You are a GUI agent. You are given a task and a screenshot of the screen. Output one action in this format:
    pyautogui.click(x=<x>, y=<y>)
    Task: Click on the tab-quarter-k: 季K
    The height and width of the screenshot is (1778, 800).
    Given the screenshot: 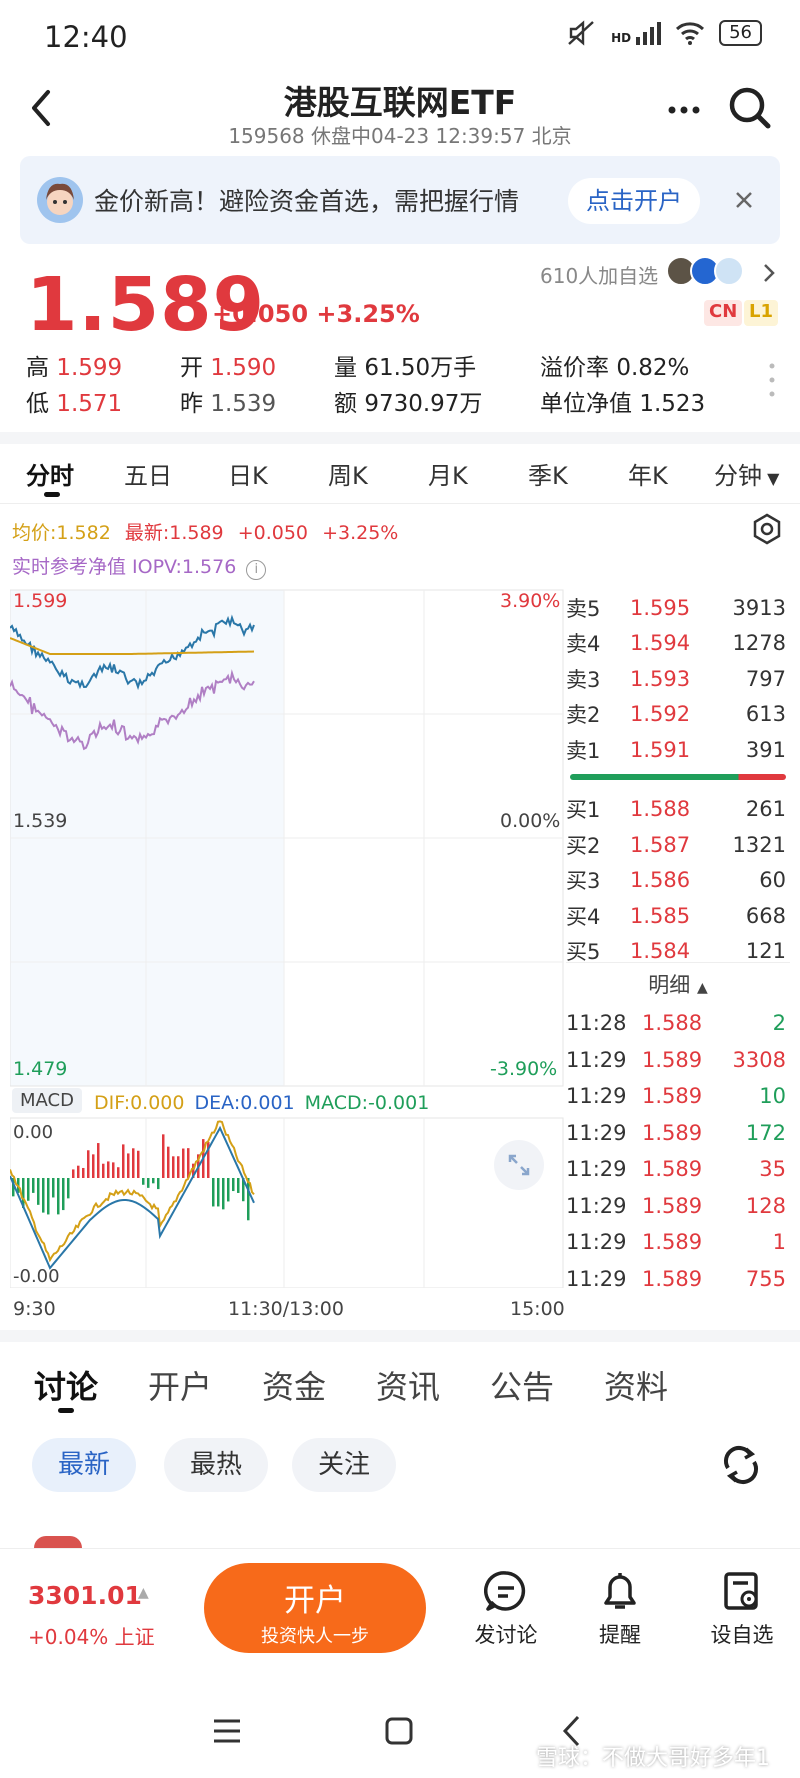 What is the action you would take?
    pyautogui.click(x=548, y=476)
    